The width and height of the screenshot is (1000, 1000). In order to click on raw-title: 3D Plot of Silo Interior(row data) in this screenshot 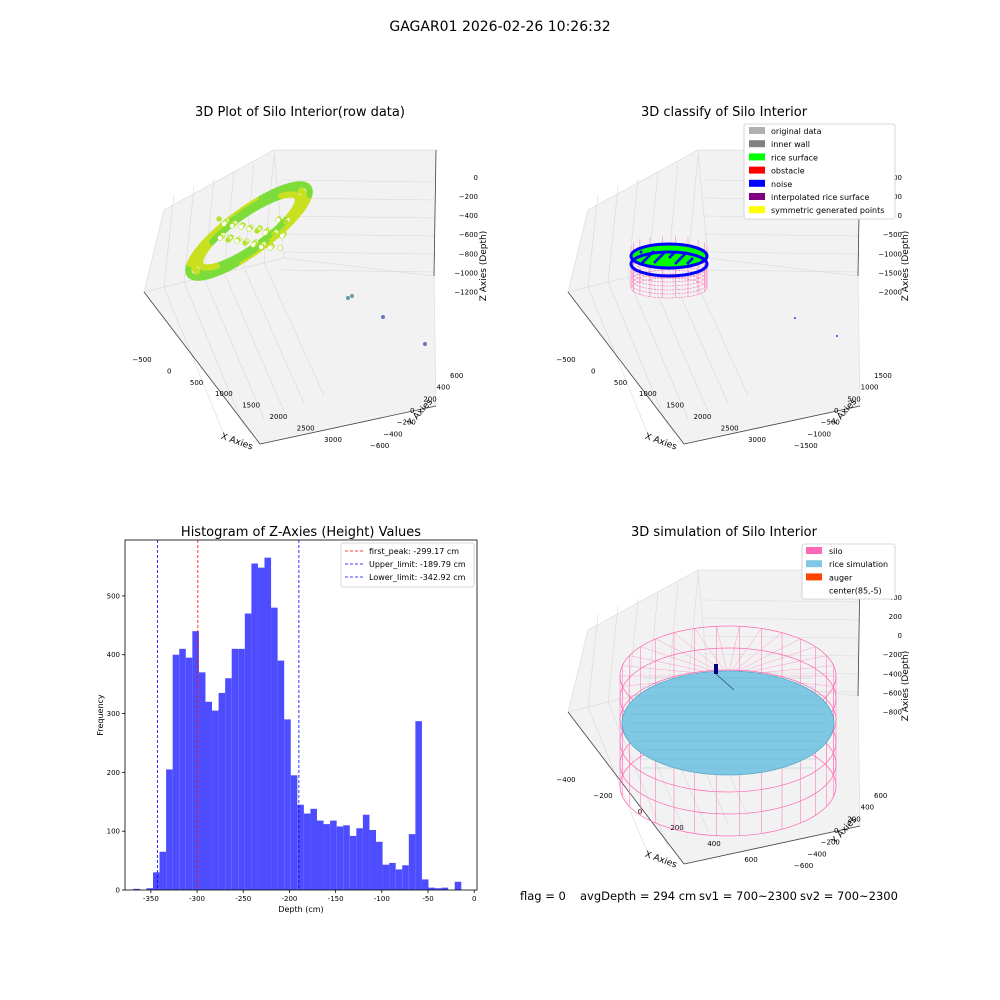, I will do `click(300, 112)`.